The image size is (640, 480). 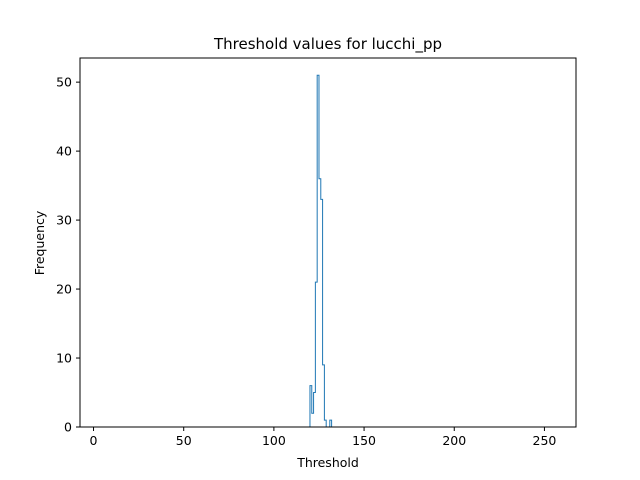 What do you see at coordinates (327, 44) in the screenshot?
I see `chart-title: Threshold values for lucchi_pp` at bounding box center [327, 44].